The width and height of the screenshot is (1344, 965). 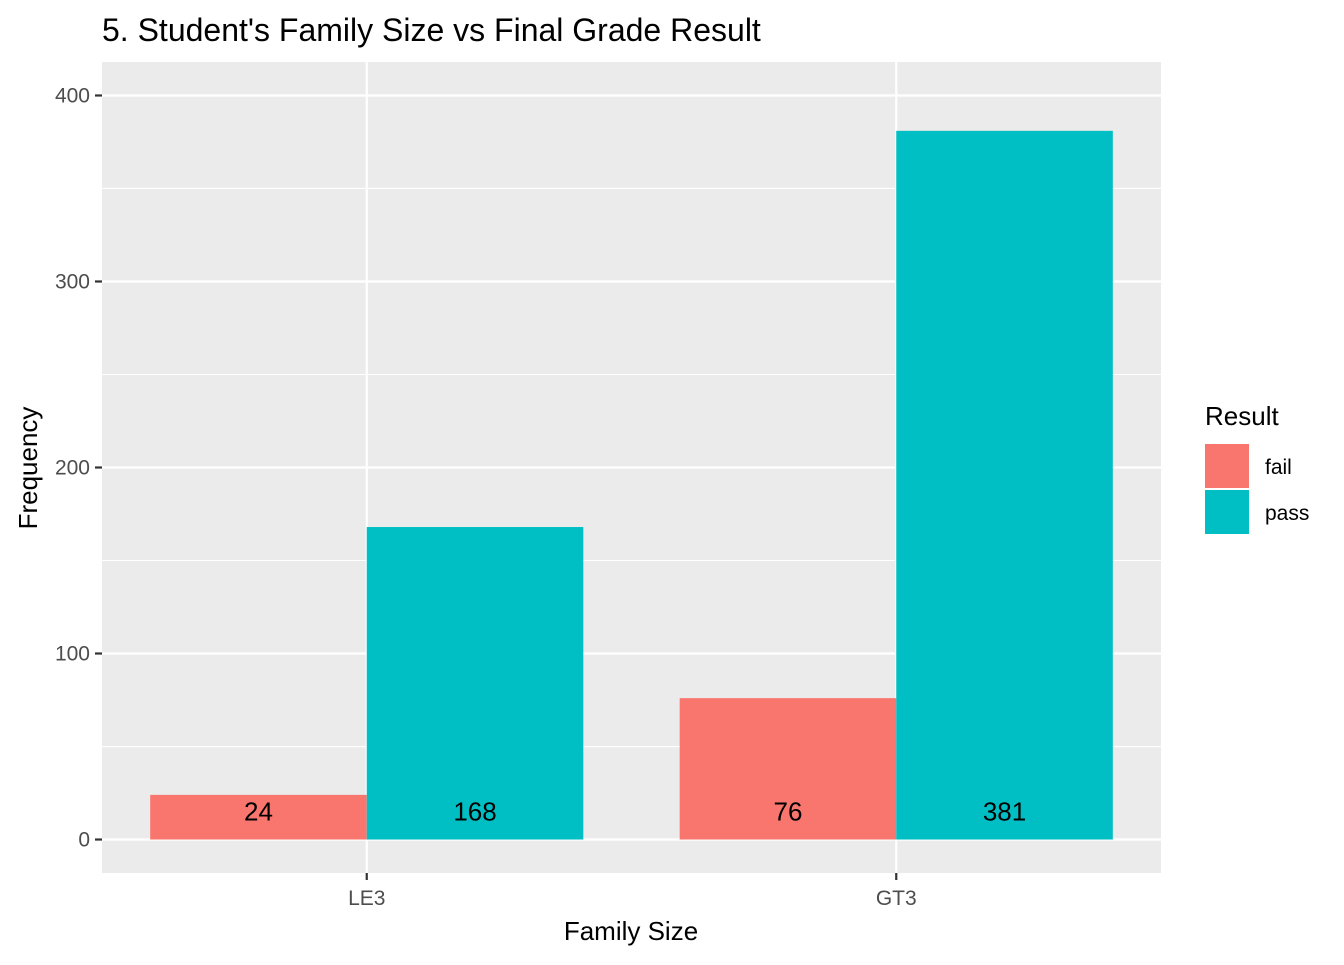 What do you see at coordinates (72, 281) in the screenshot?
I see `y-tick-label: 300` at bounding box center [72, 281].